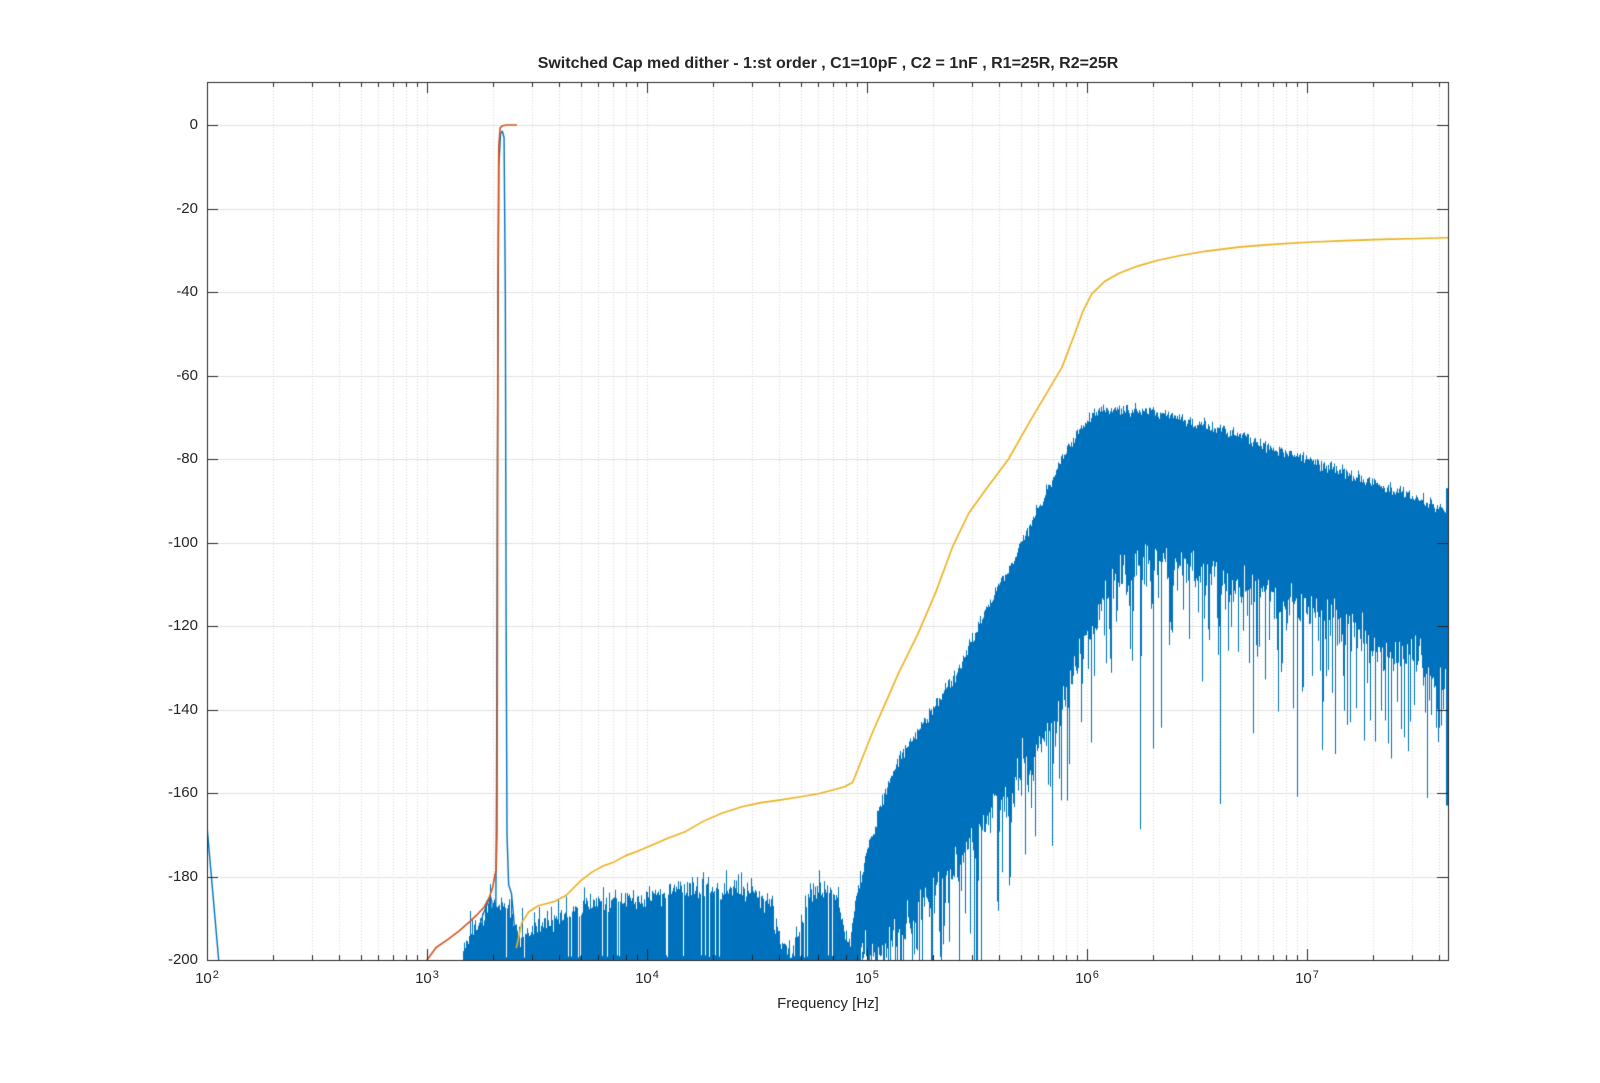 The height and width of the screenshot is (1083, 1600). I want to click on y-tick-label: -80, so click(187, 458).